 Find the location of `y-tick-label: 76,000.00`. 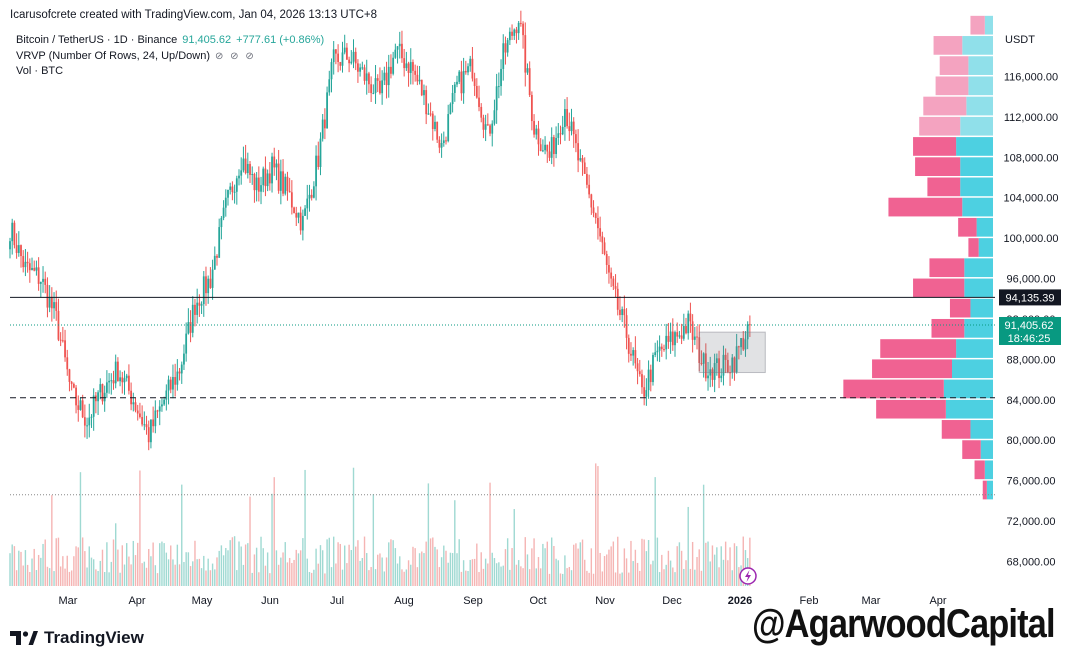

y-tick-label: 76,000.00 is located at coordinates (1031, 482).